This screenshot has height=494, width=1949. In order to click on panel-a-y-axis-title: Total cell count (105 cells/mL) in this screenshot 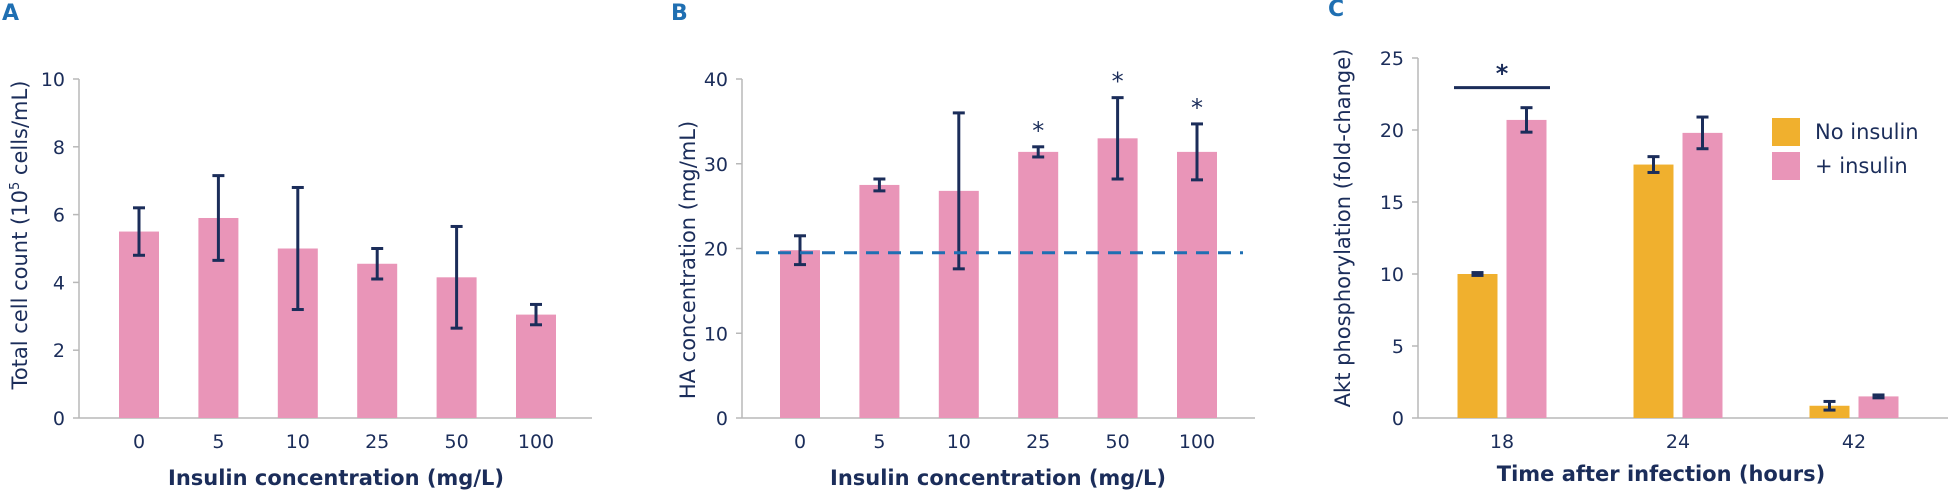, I will do `click(20, 236)`.